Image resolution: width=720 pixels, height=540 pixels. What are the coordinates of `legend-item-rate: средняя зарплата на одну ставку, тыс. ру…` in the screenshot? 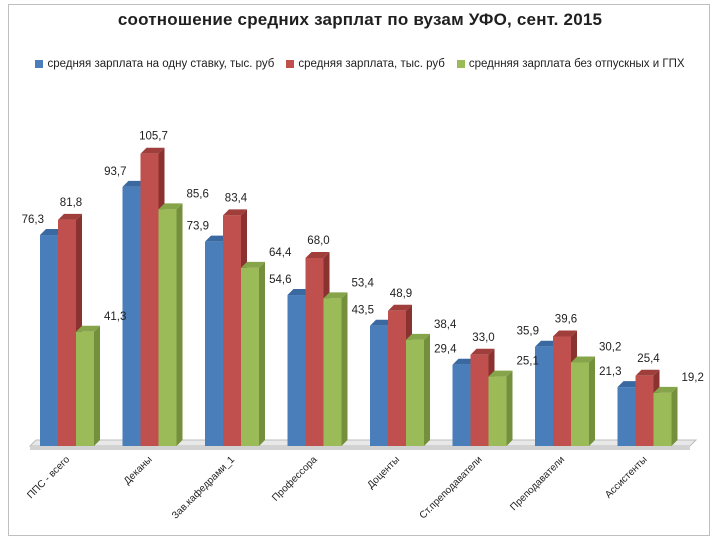 It's located at (154, 64).